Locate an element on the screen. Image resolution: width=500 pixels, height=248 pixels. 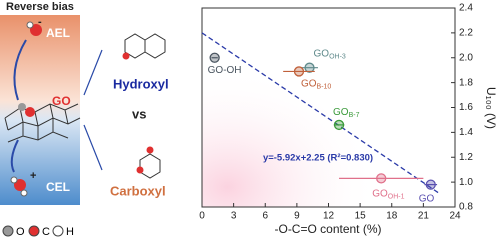
carboxyl-label: Carboxyl is located at coordinates (138, 190).